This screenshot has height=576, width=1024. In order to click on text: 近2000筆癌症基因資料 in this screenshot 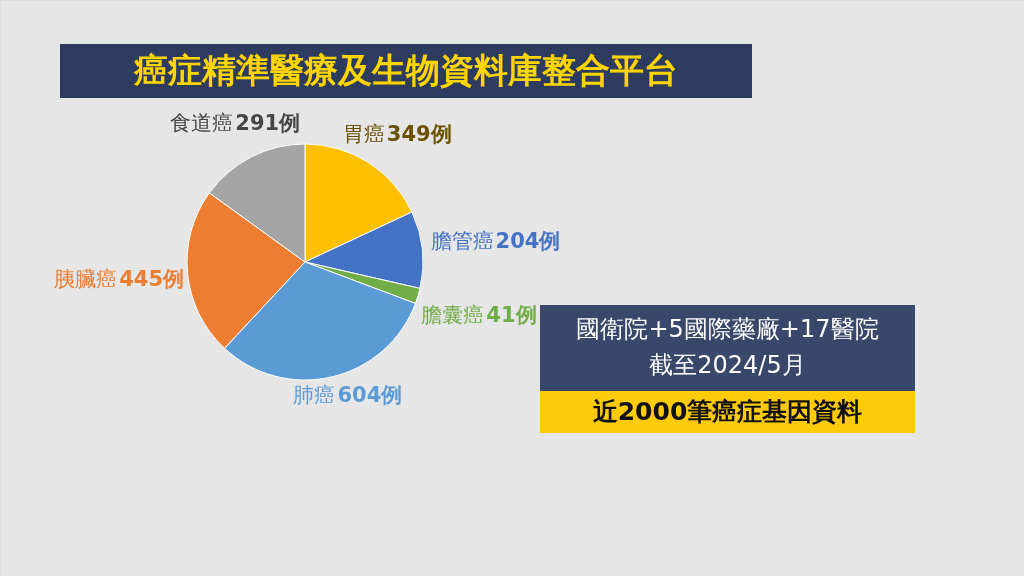, I will do `click(727, 411)`.